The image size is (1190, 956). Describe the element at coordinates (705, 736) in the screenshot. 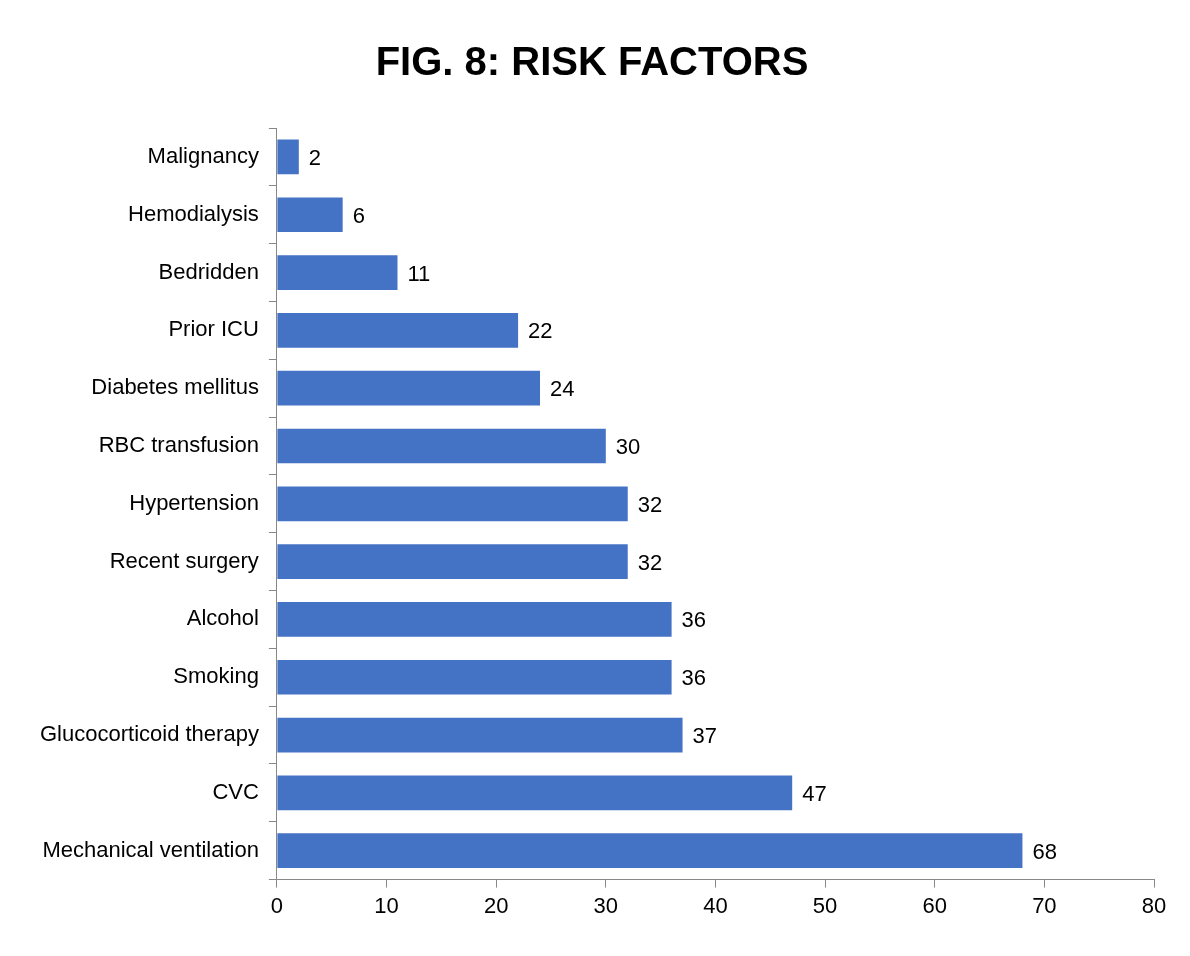

I see `data-label: 37` at that location.